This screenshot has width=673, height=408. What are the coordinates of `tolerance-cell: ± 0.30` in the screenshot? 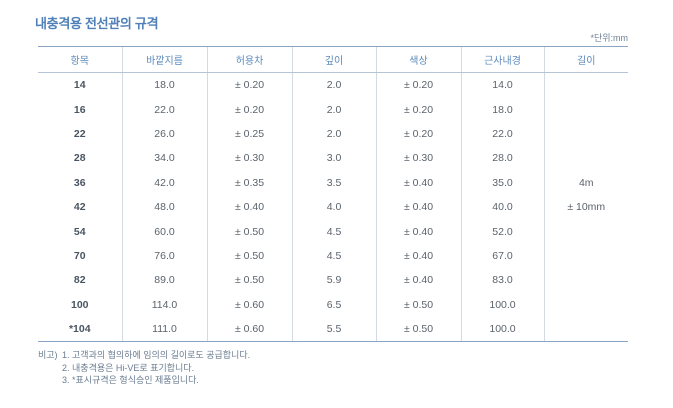 It's located at (249, 158).